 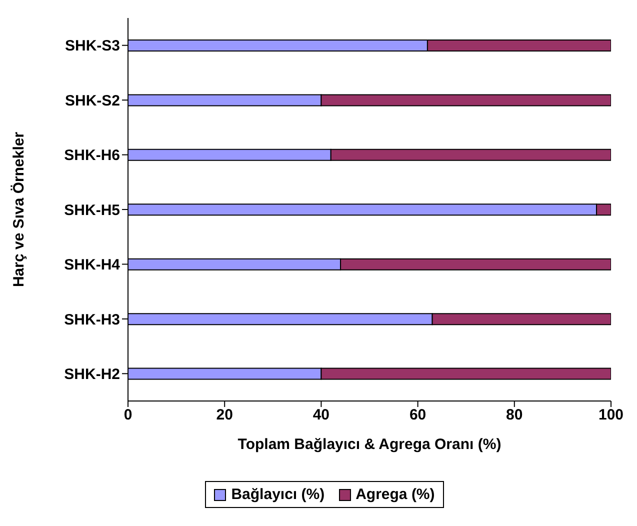 I want to click on legend-label: Agrega (%), so click(x=394, y=494).